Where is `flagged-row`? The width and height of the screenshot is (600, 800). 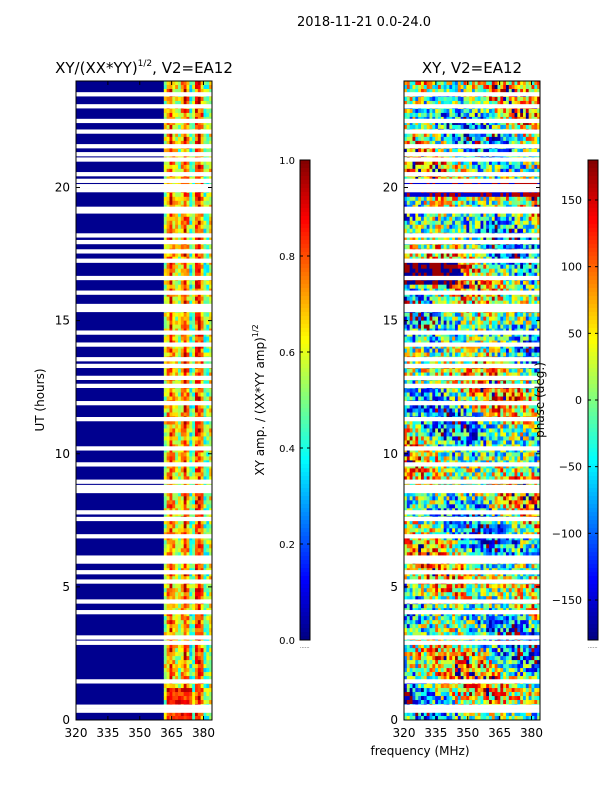 flagged-row is located at coordinates (144, 481).